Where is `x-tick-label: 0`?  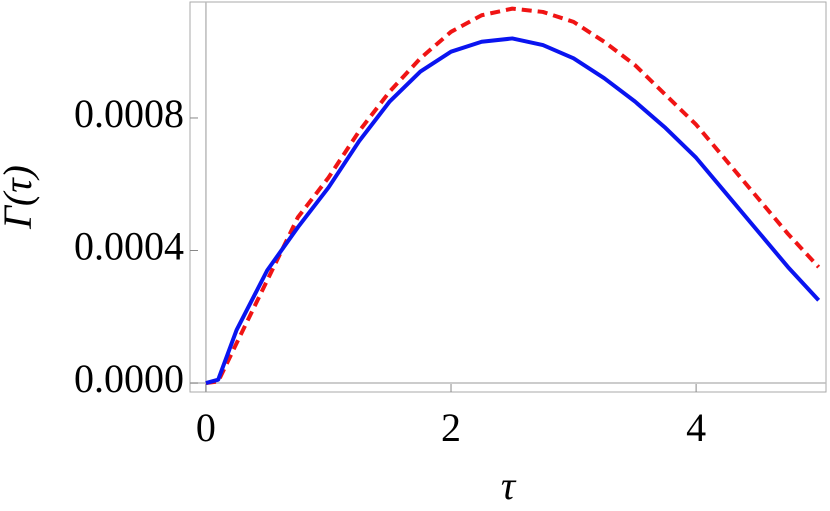
x-tick-label: 0 is located at coordinates (206, 427).